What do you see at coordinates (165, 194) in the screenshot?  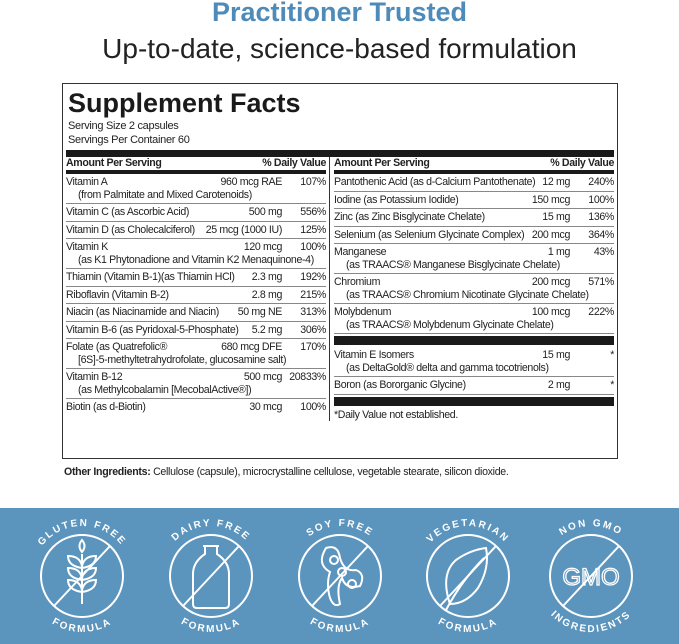 I see `nutrient-source: (from Palmitate and Mixed Carotenoids)` at bounding box center [165, 194].